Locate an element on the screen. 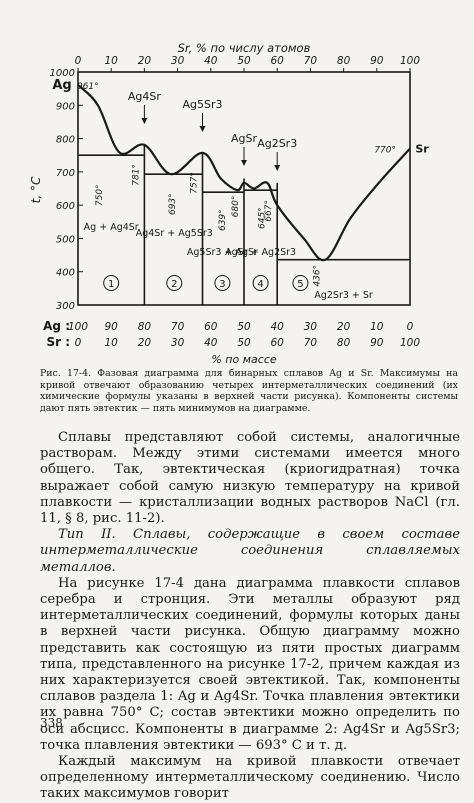 The image size is (474, 803). page-number: 338 is located at coordinates (51, 723).